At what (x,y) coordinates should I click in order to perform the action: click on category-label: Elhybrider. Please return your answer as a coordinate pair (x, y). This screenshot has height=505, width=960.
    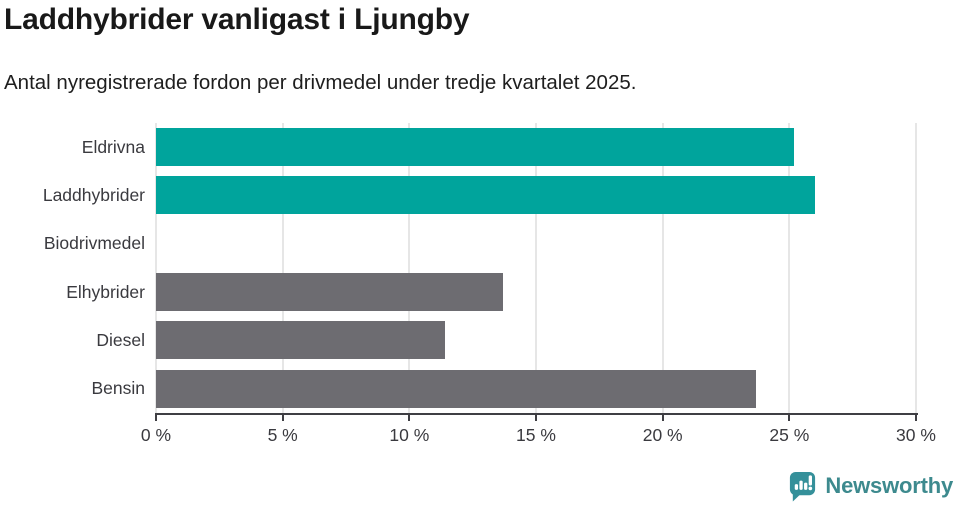
    Looking at the image, I should click on (105, 291).